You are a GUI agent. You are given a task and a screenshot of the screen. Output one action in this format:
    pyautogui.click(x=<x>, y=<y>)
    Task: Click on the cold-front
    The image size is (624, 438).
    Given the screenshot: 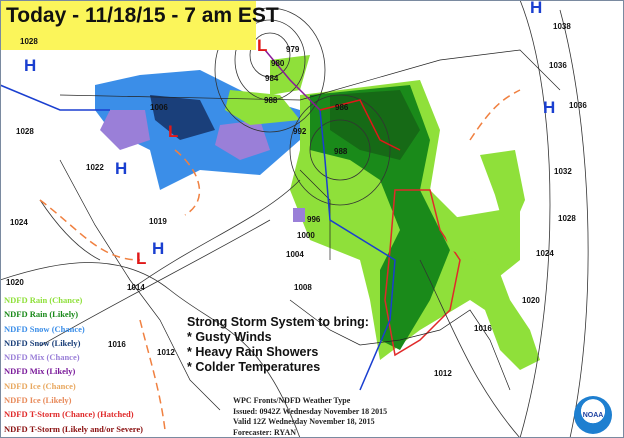 What is the action you would take?
    pyautogui.click(x=357, y=250)
    